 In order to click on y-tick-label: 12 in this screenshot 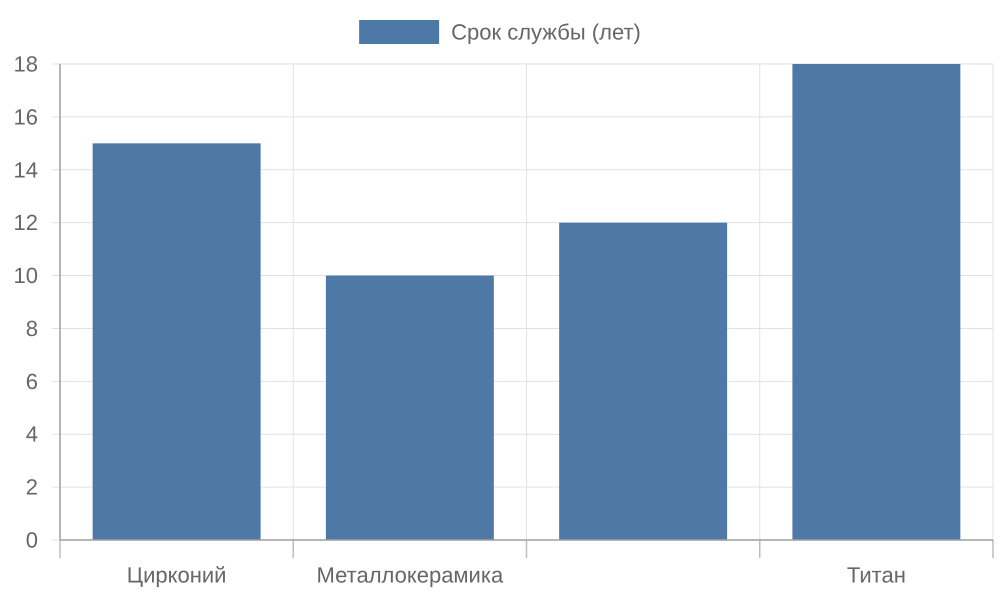, I will do `click(26, 223)`.